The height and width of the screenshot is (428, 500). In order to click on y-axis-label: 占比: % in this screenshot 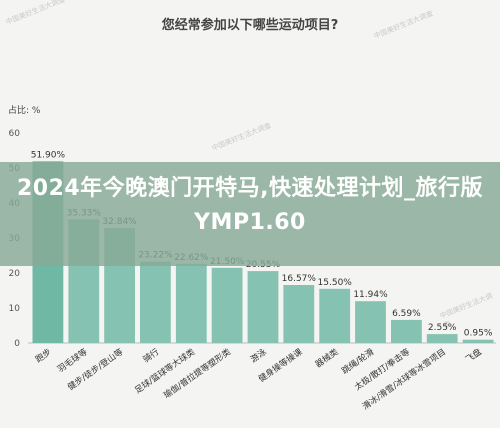, I will do `click(24, 111)`.